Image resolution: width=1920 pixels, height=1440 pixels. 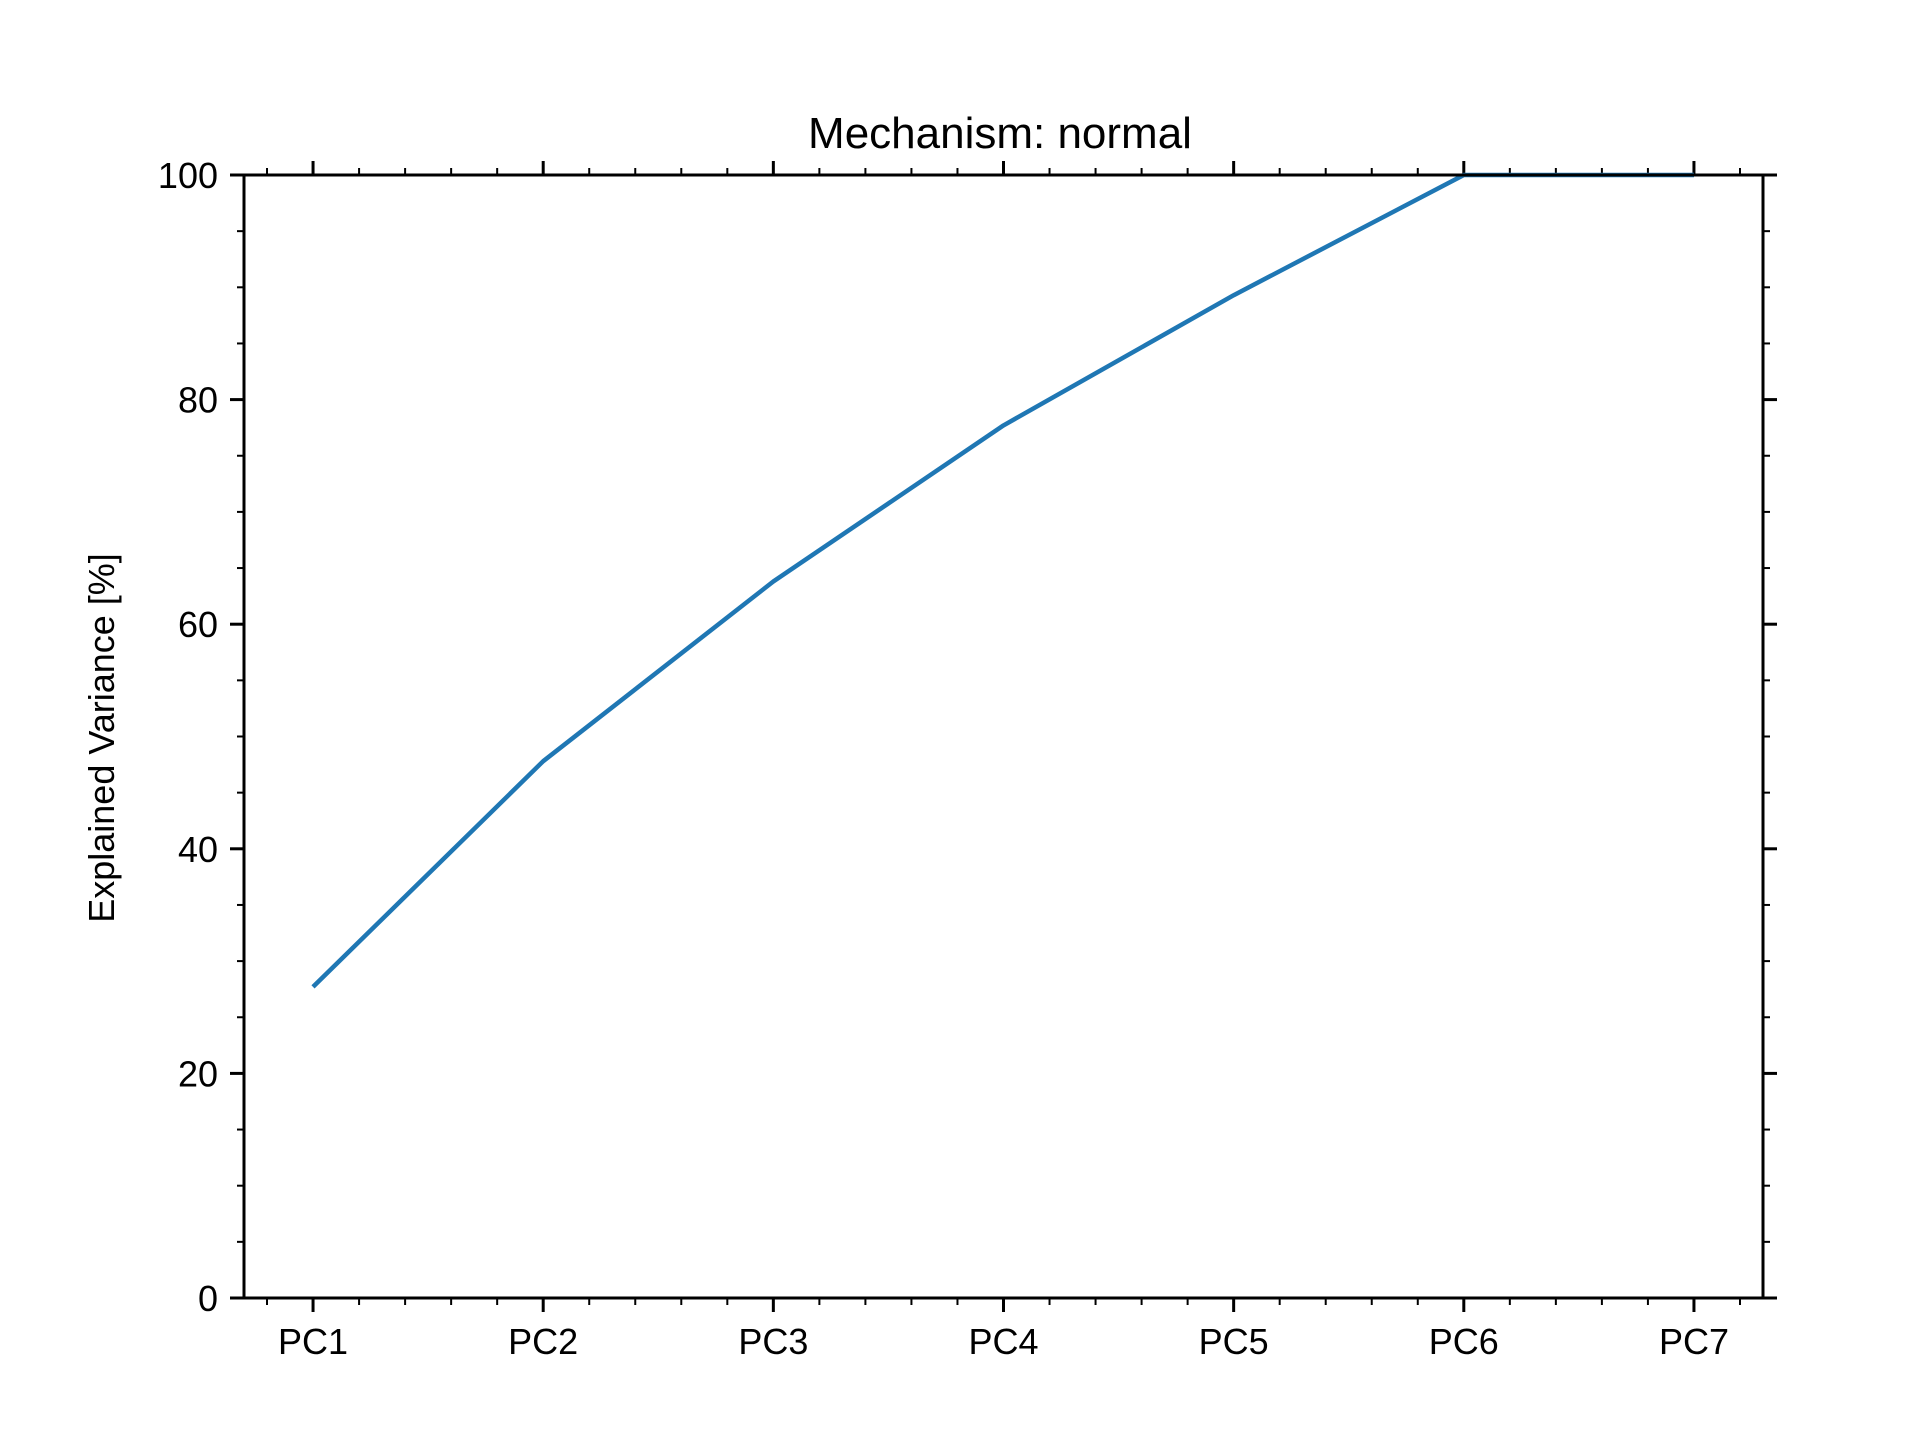 What do you see at coordinates (208, 1298) in the screenshot?
I see `y-tick-label: 0` at bounding box center [208, 1298].